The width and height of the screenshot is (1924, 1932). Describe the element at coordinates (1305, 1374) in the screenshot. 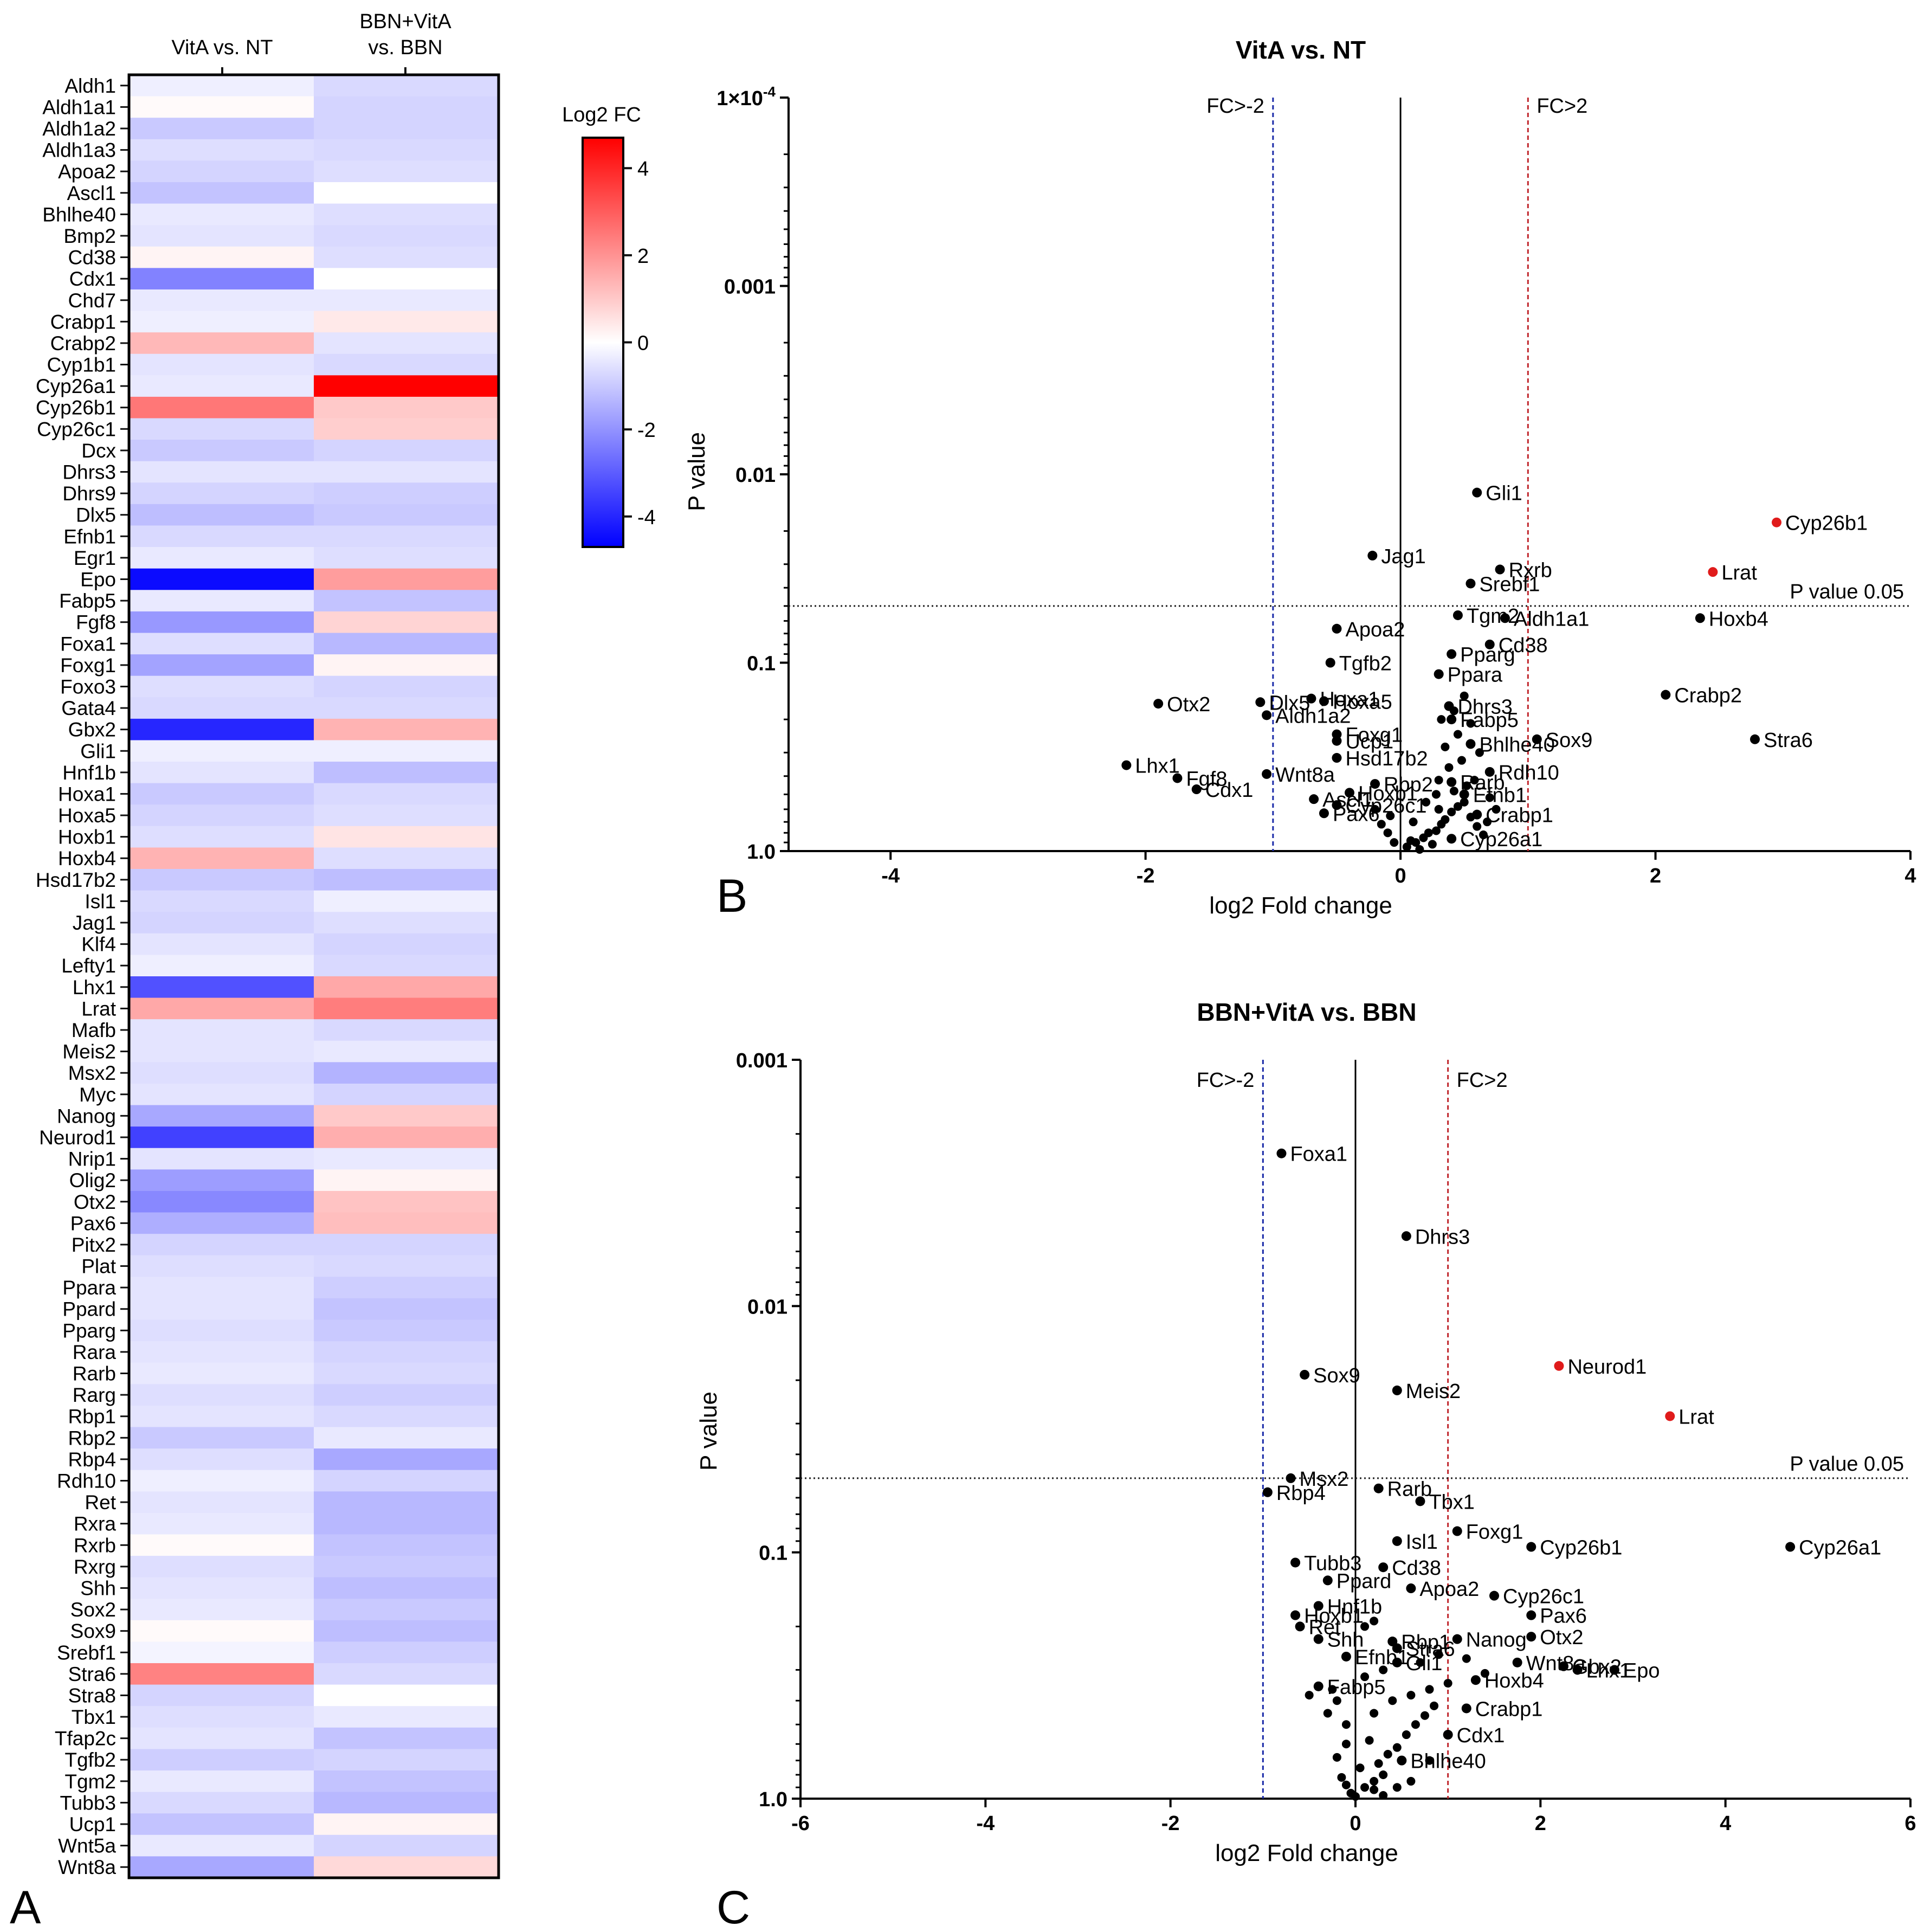

I see `panel-c-point-sox9` at that location.